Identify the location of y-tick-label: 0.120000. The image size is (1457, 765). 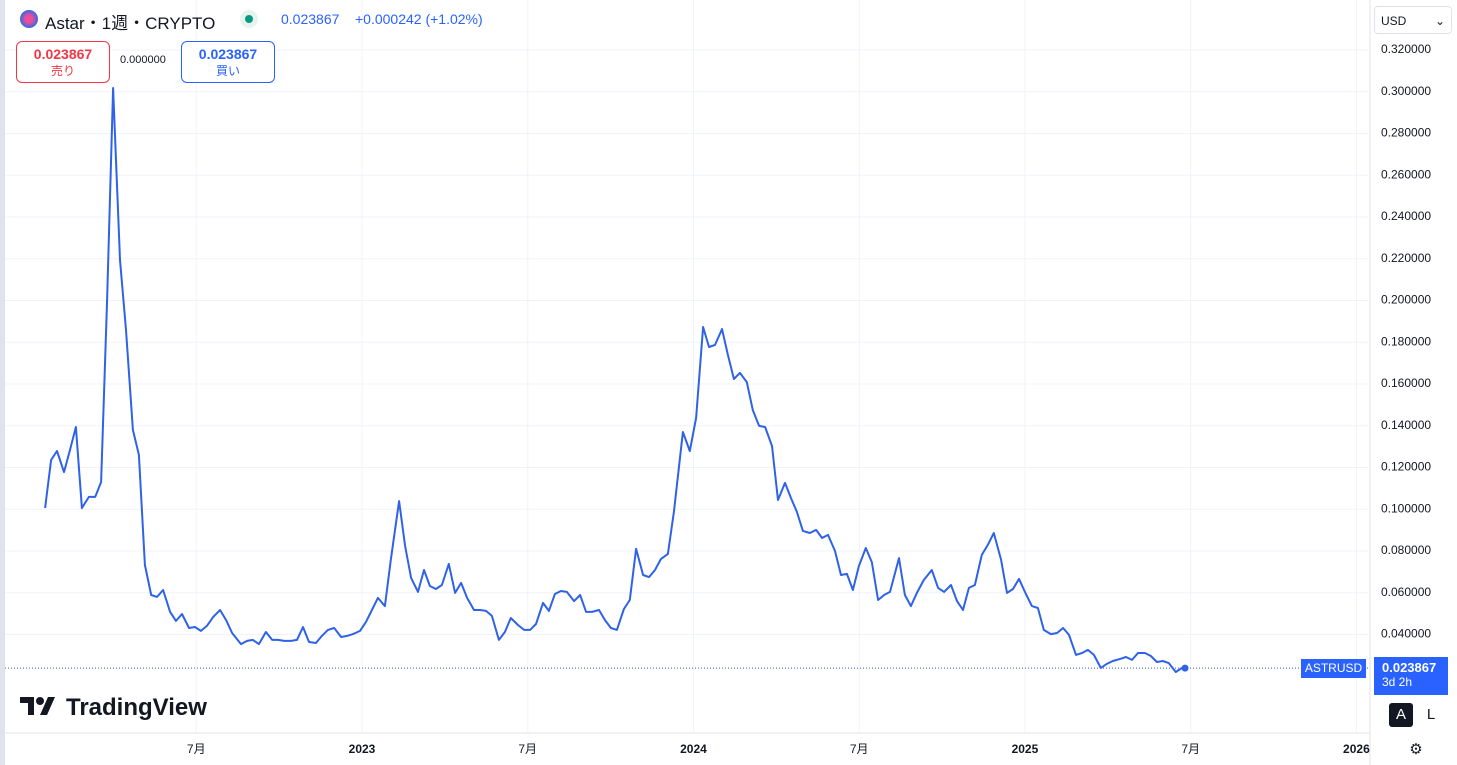
(1406, 467).